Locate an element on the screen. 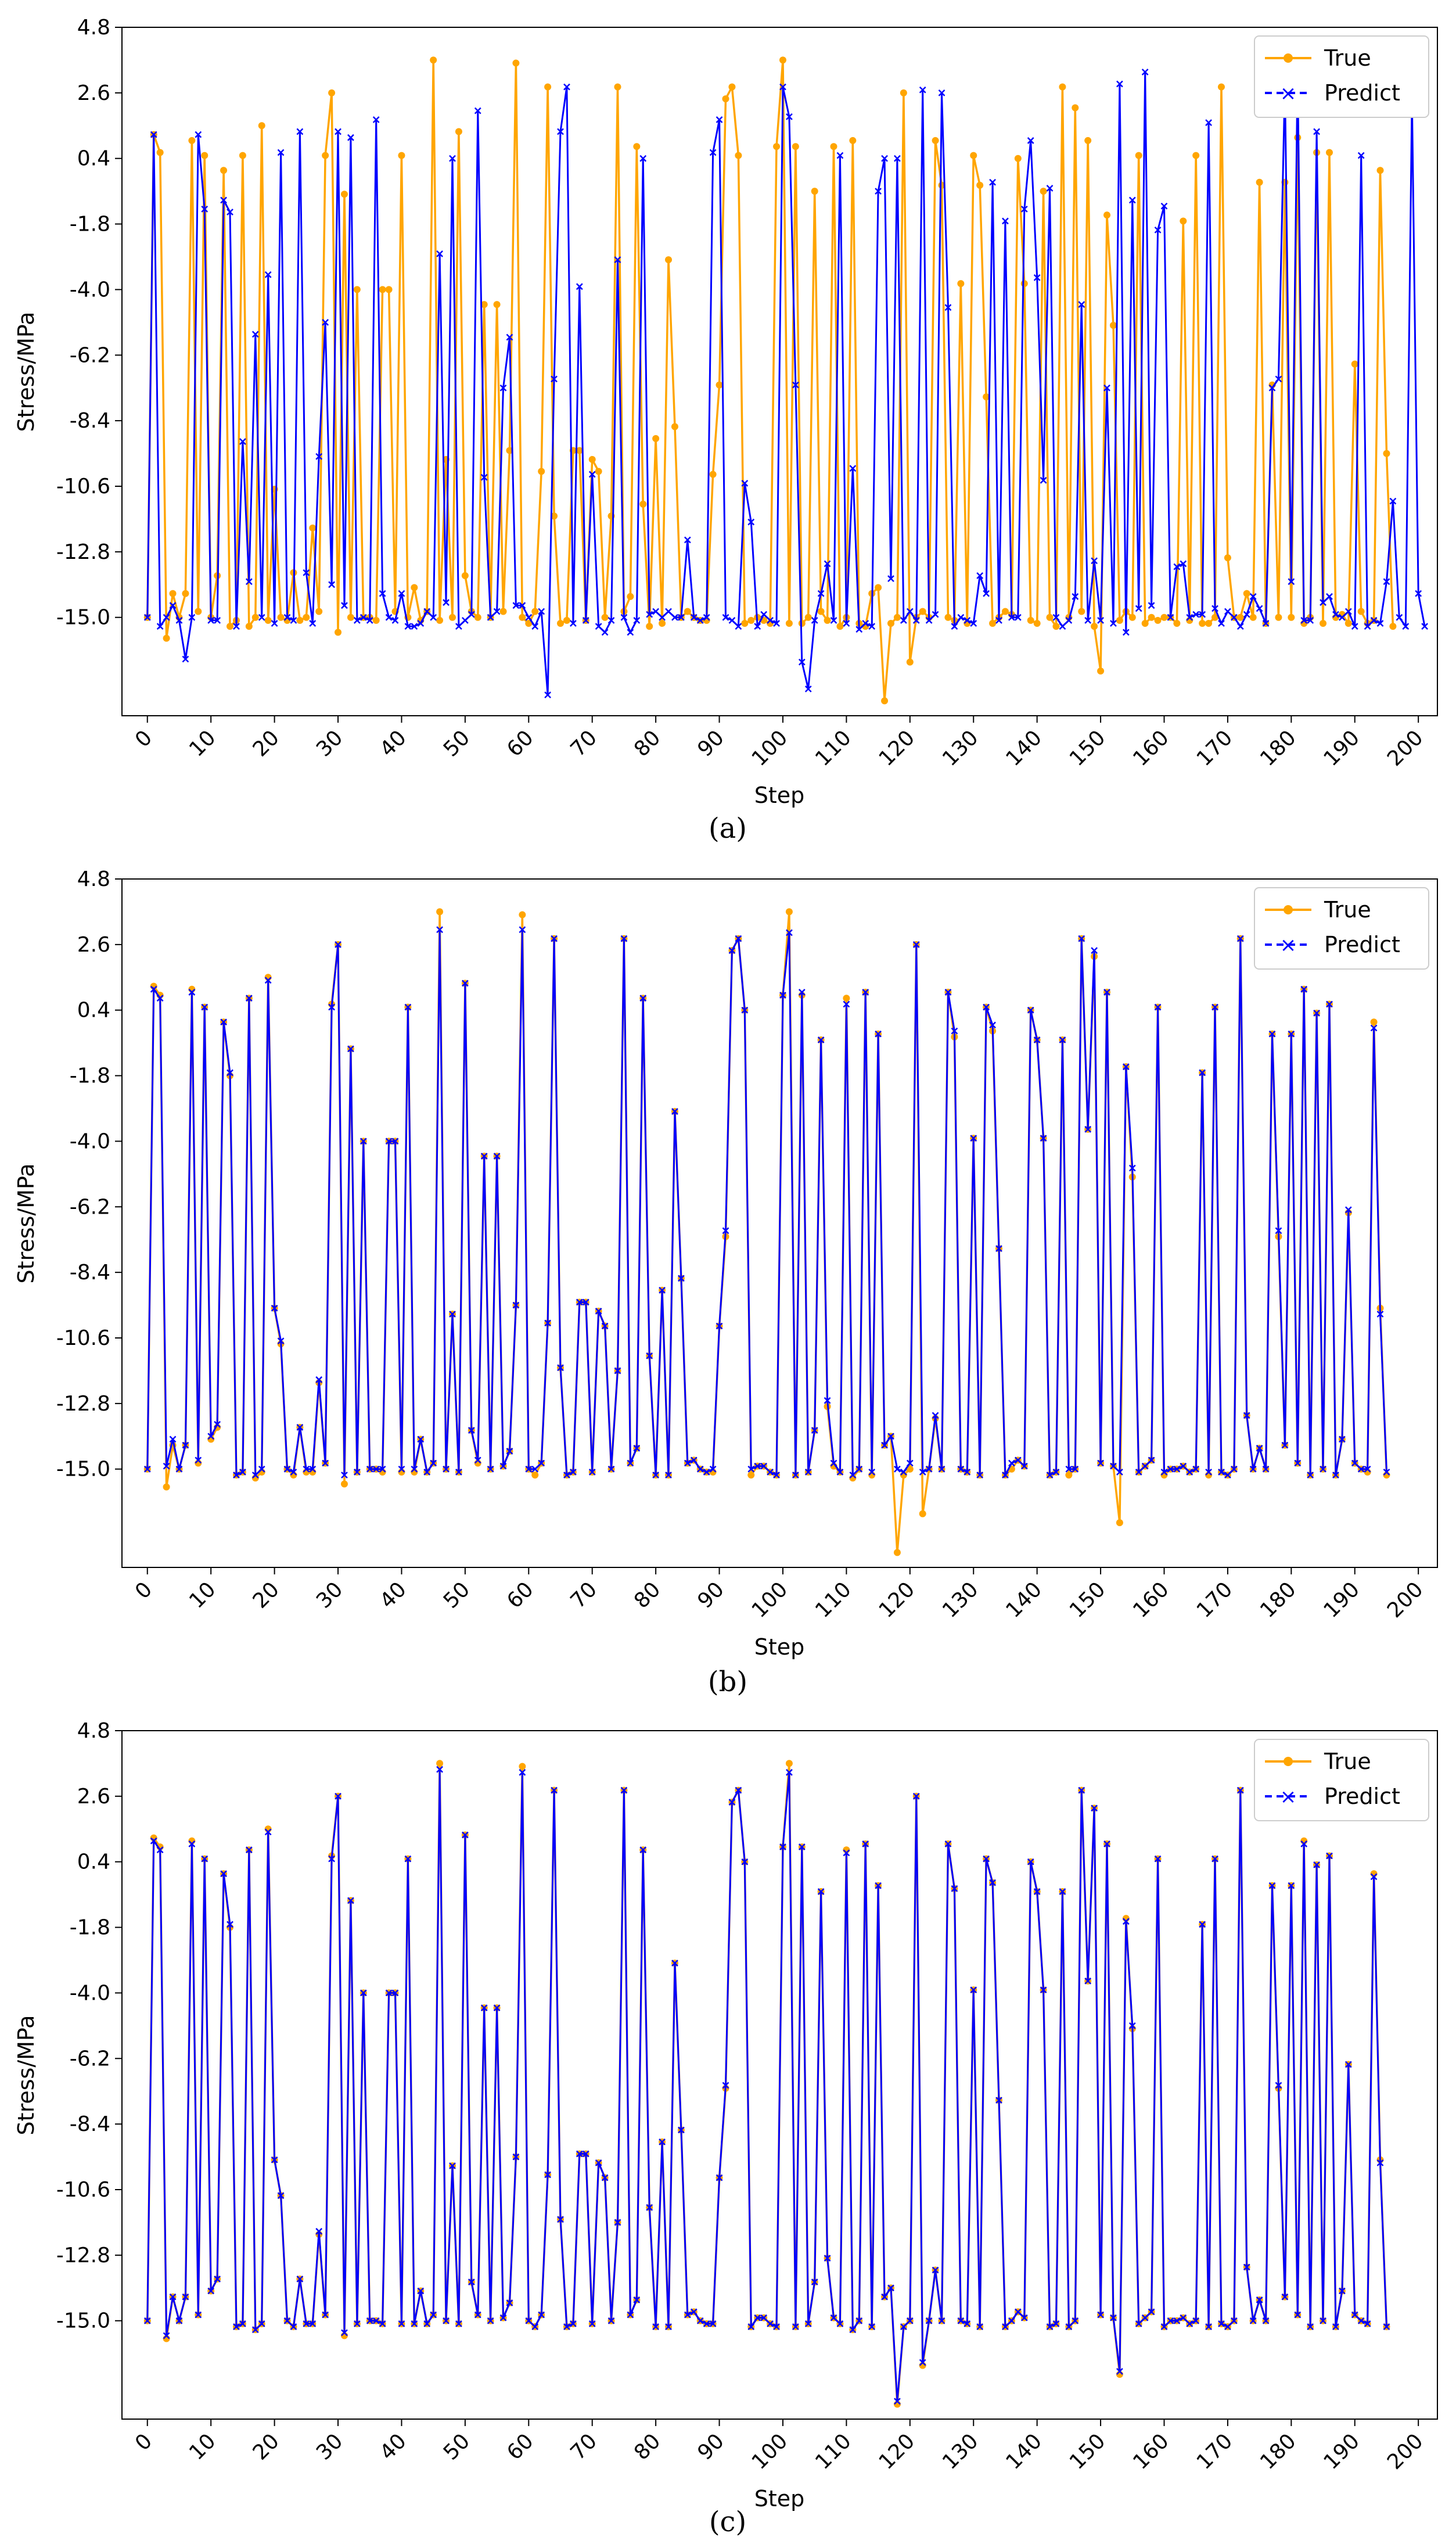 The width and height of the screenshot is (1456, 2544). y-tick-label: -4.0 is located at coordinates (90, 290).